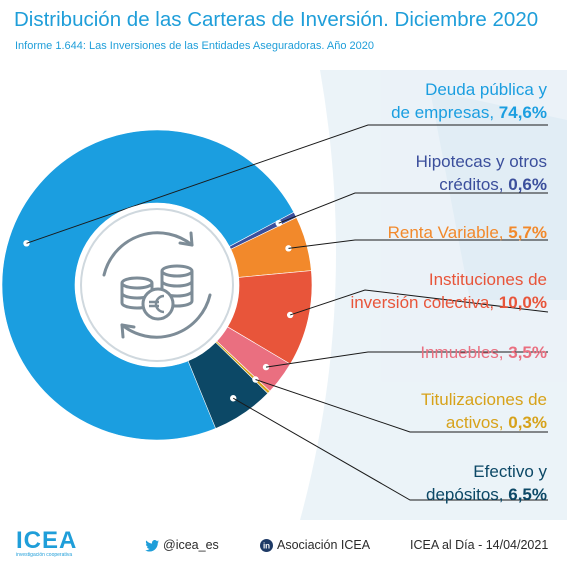 Image resolution: width=567 pixels, height=567 pixels. I want to click on logo-tagline: investigación cooperativa, so click(44, 555).